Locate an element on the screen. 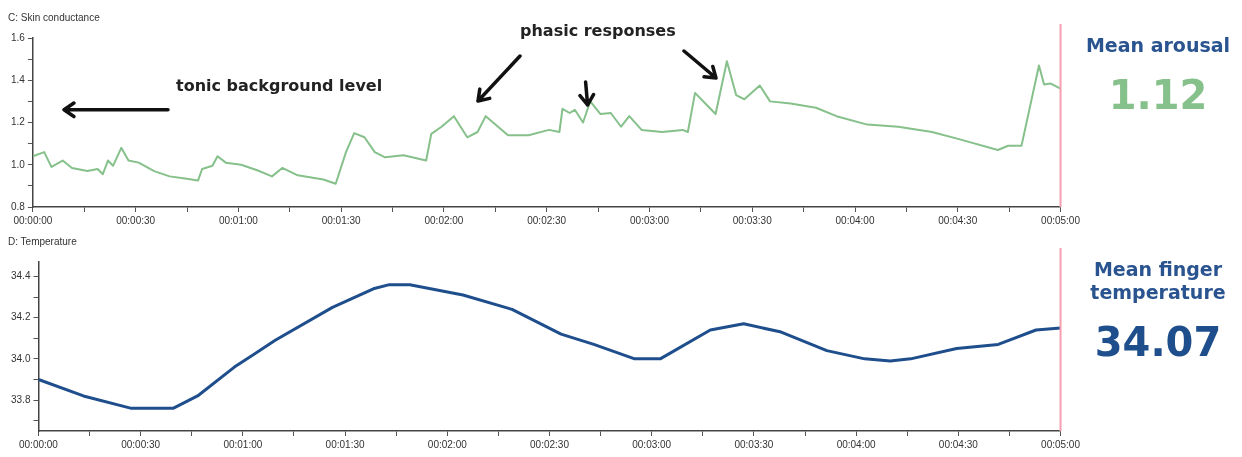 This screenshot has height=457, width=1242. y-tick-label: 1.4 is located at coordinates (18, 79).